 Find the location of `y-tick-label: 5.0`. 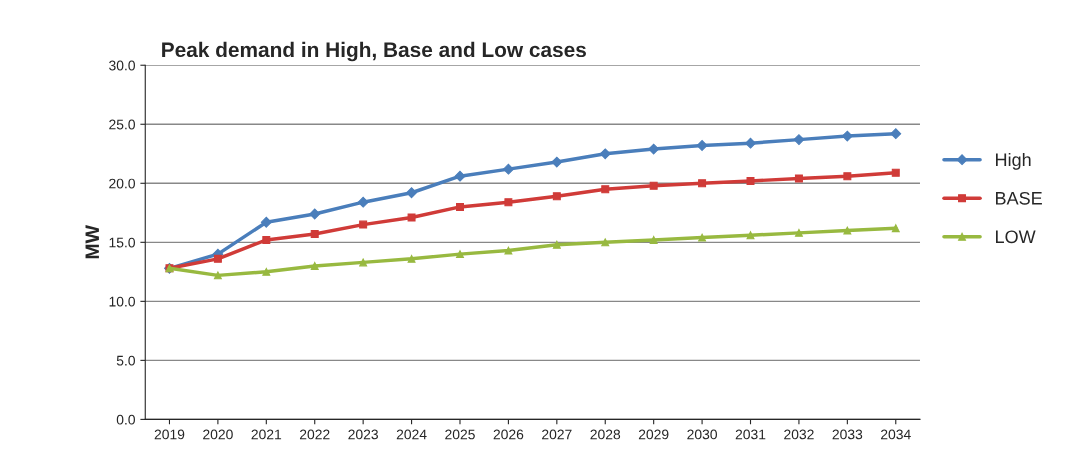

y-tick-label: 5.0 is located at coordinates (125, 360).